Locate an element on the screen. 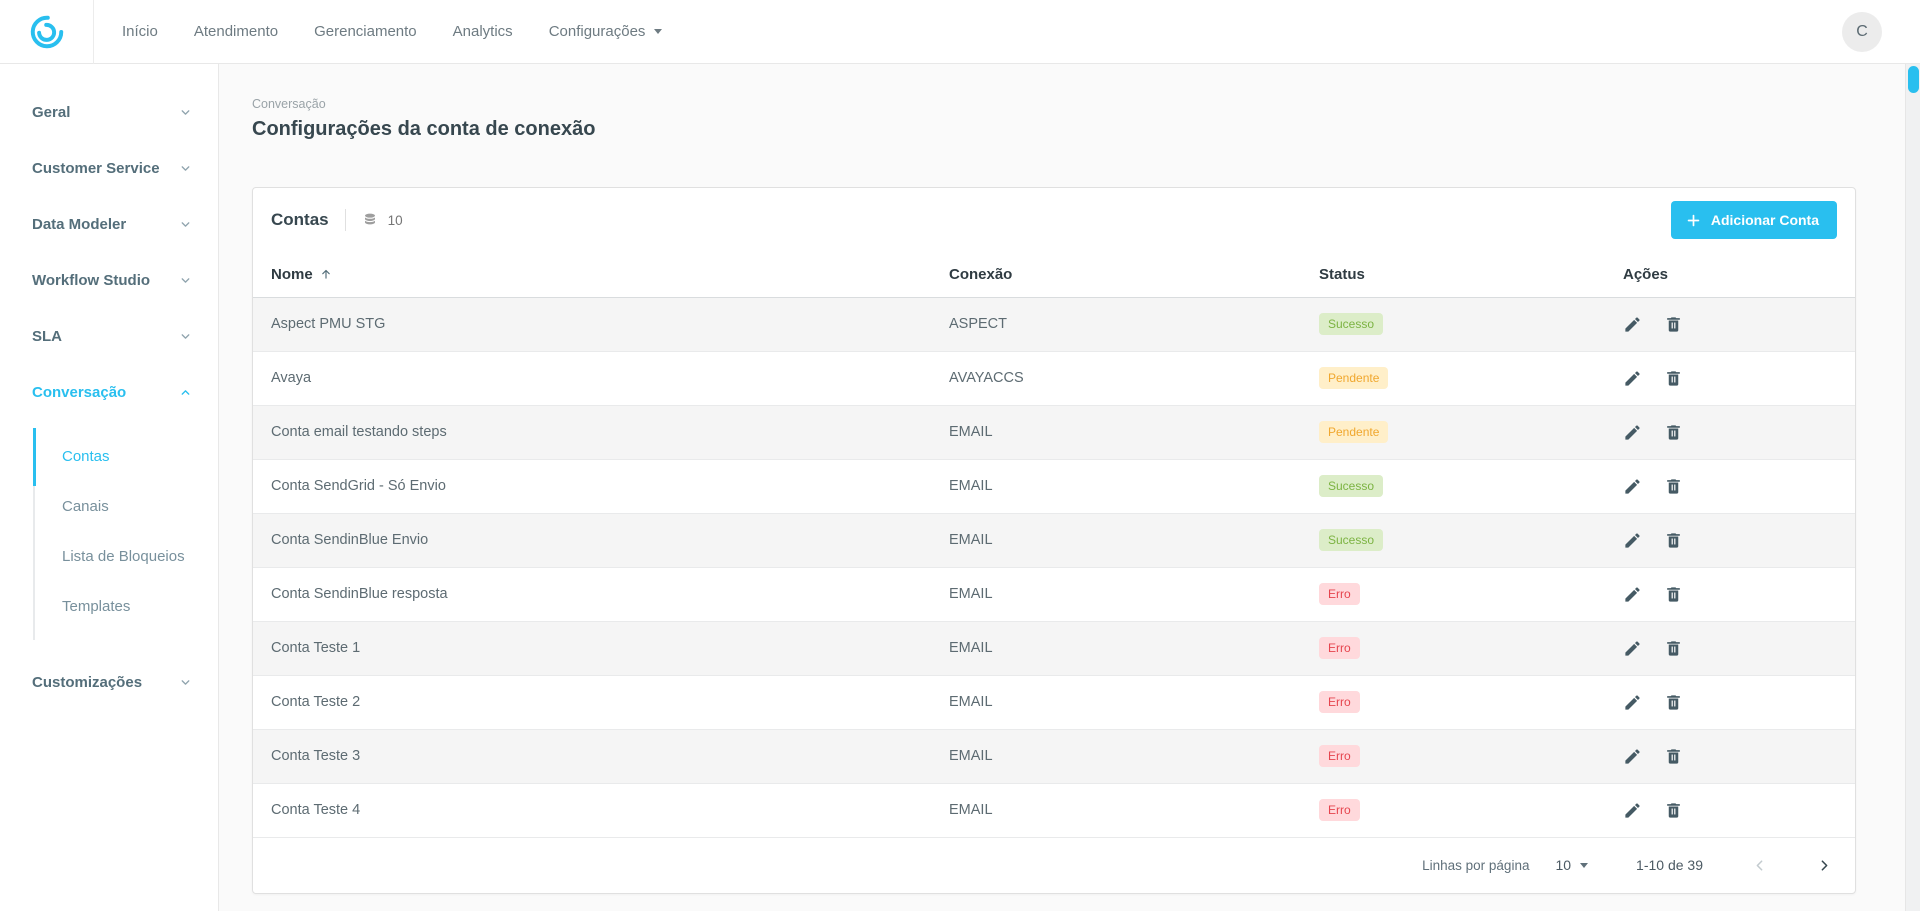  cell-name: Conta email testando steps is located at coordinates (592, 432).